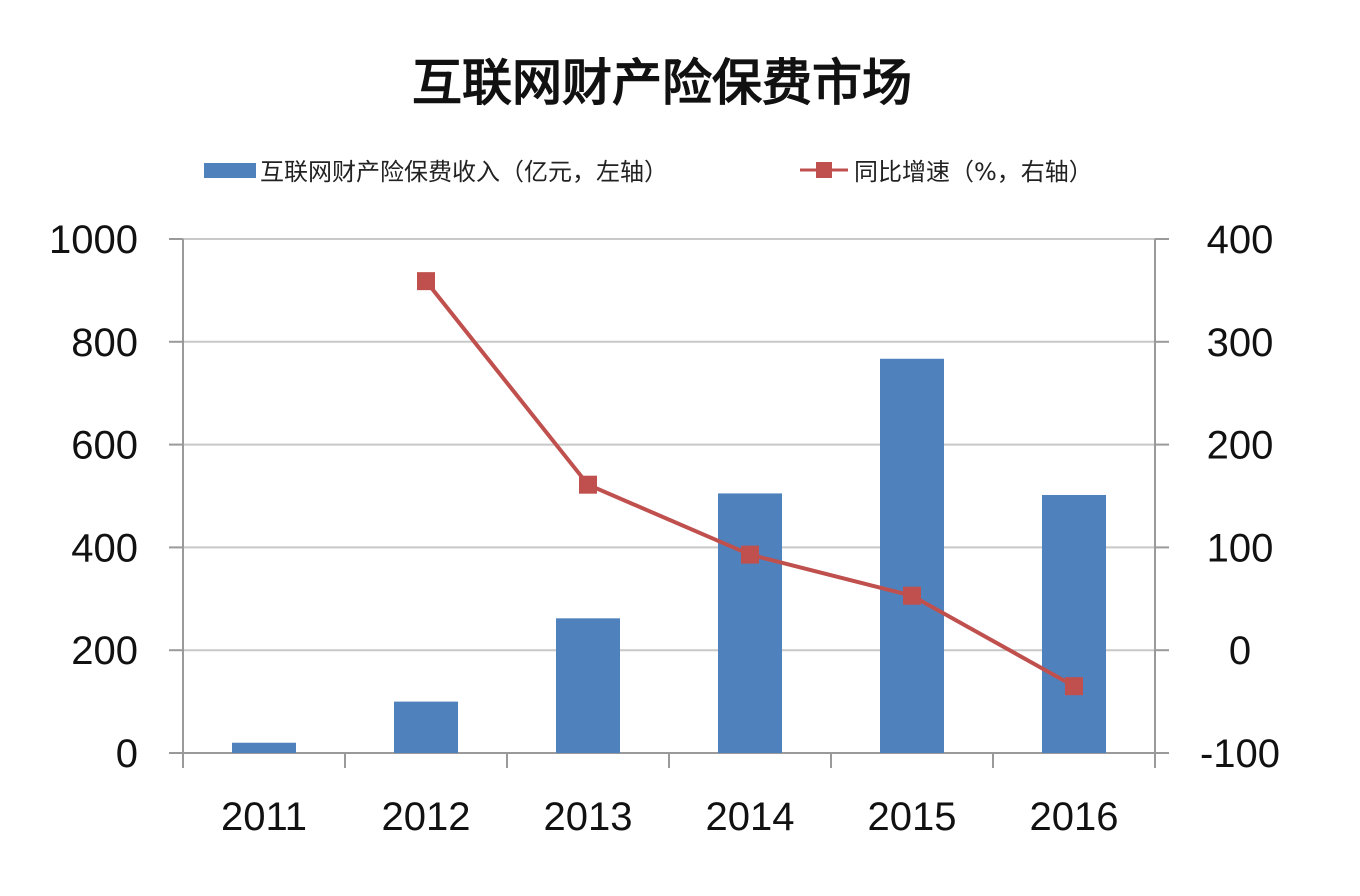  I want to click on left-tick-label: 1000, so click(93, 240).